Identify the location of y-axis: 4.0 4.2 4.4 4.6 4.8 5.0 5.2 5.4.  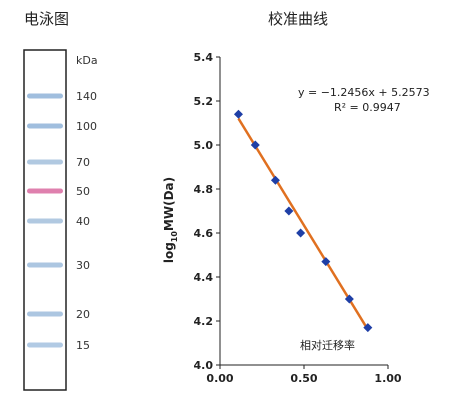
(207, 211).